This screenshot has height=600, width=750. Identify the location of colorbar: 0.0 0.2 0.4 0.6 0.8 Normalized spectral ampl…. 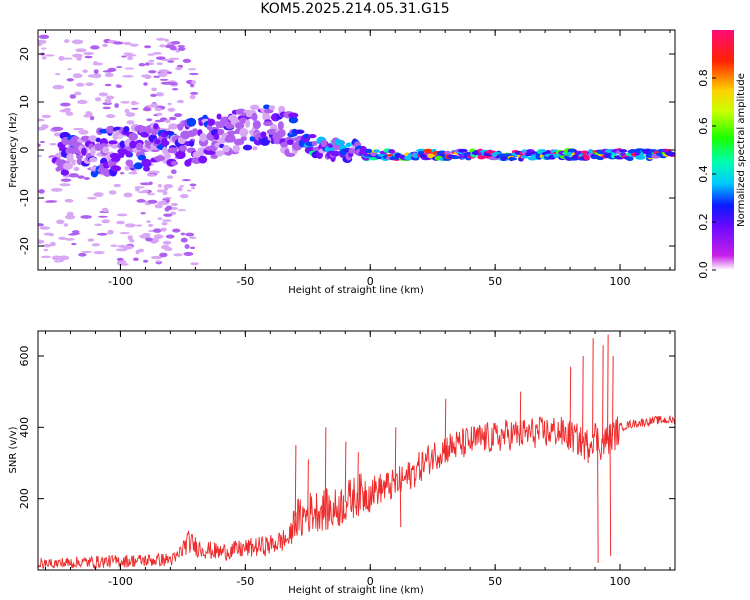
(722, 154).